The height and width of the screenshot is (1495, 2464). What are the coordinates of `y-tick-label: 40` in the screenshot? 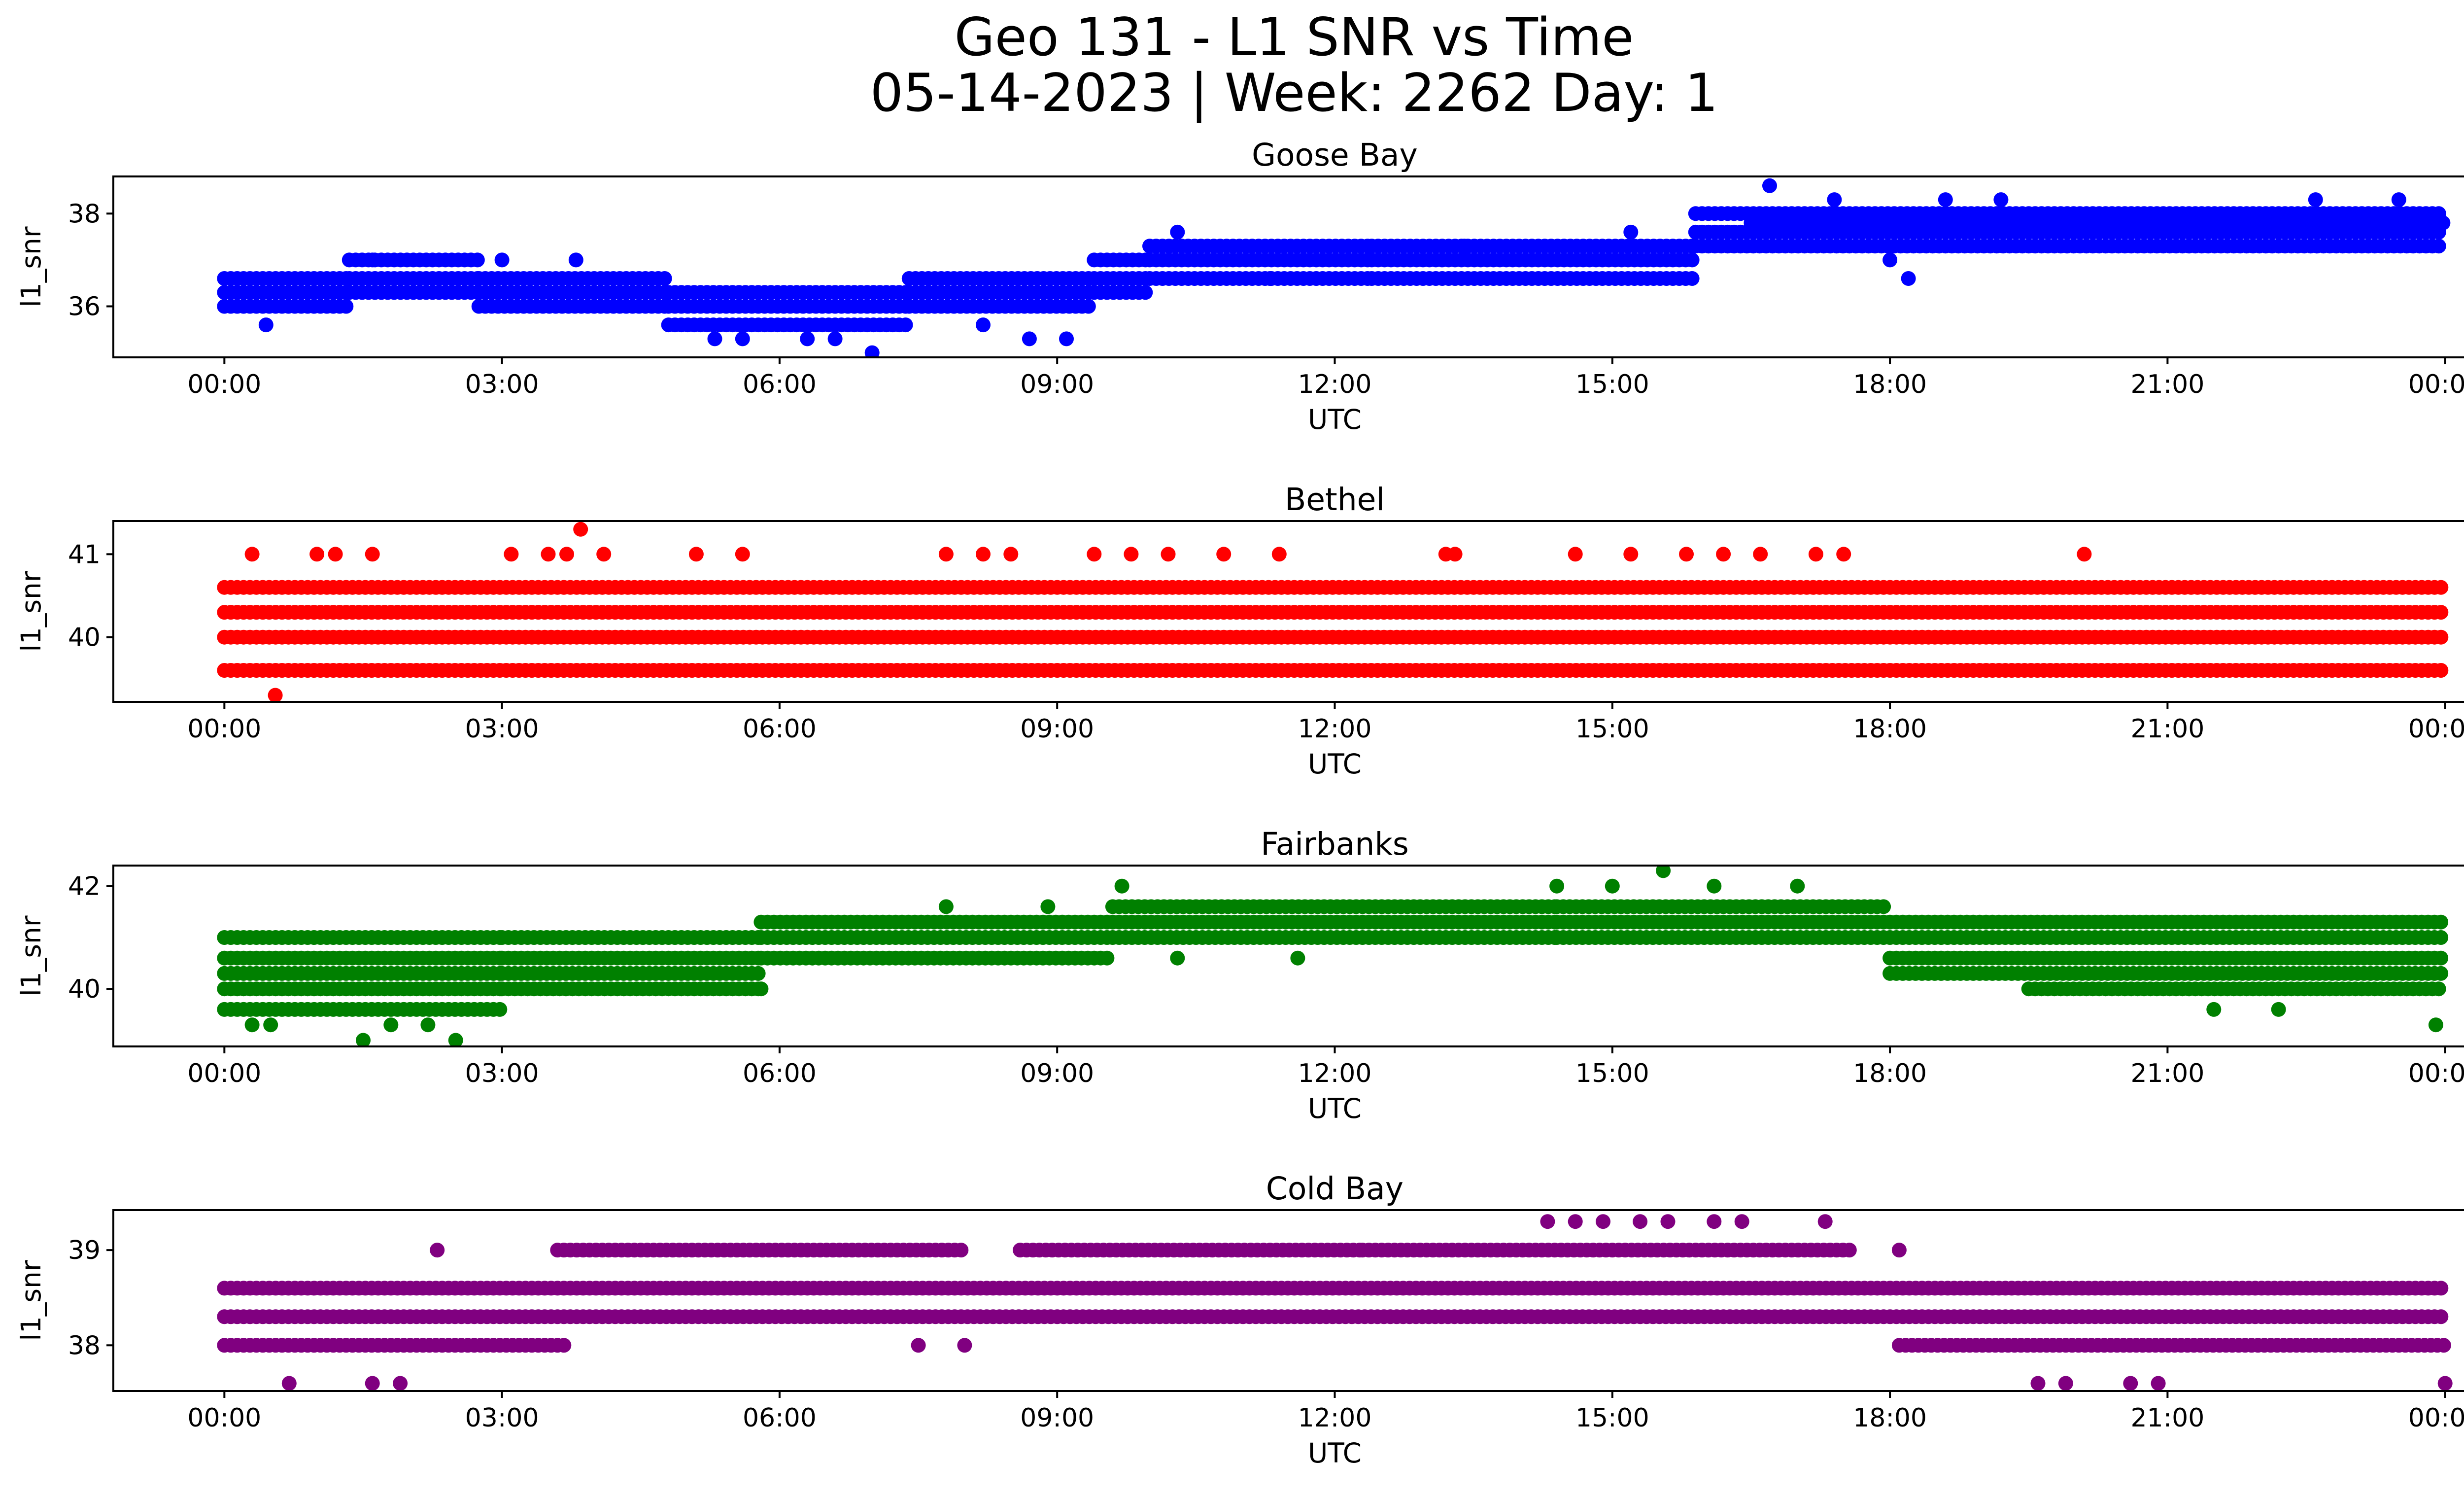 It's located at (84, 638).